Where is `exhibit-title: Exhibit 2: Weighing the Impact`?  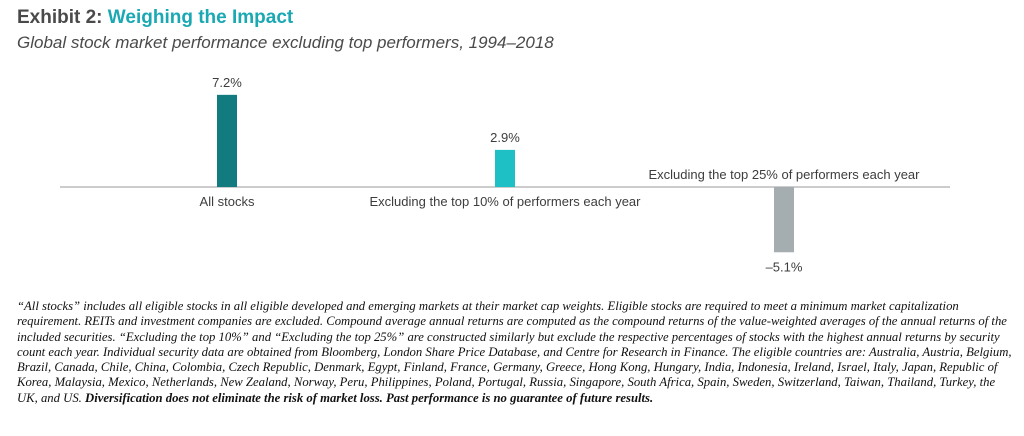 exhibit-title: Exhibit 2: Weighing the Impact is located at coordinates (155, 18).